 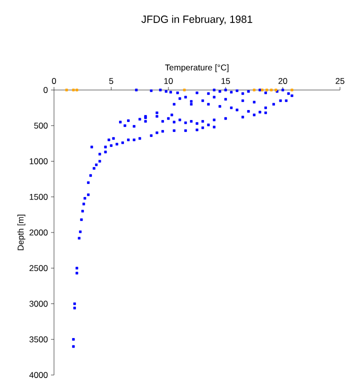 I want to click on y-tick-label: 3000, so click(x=38, y=303).